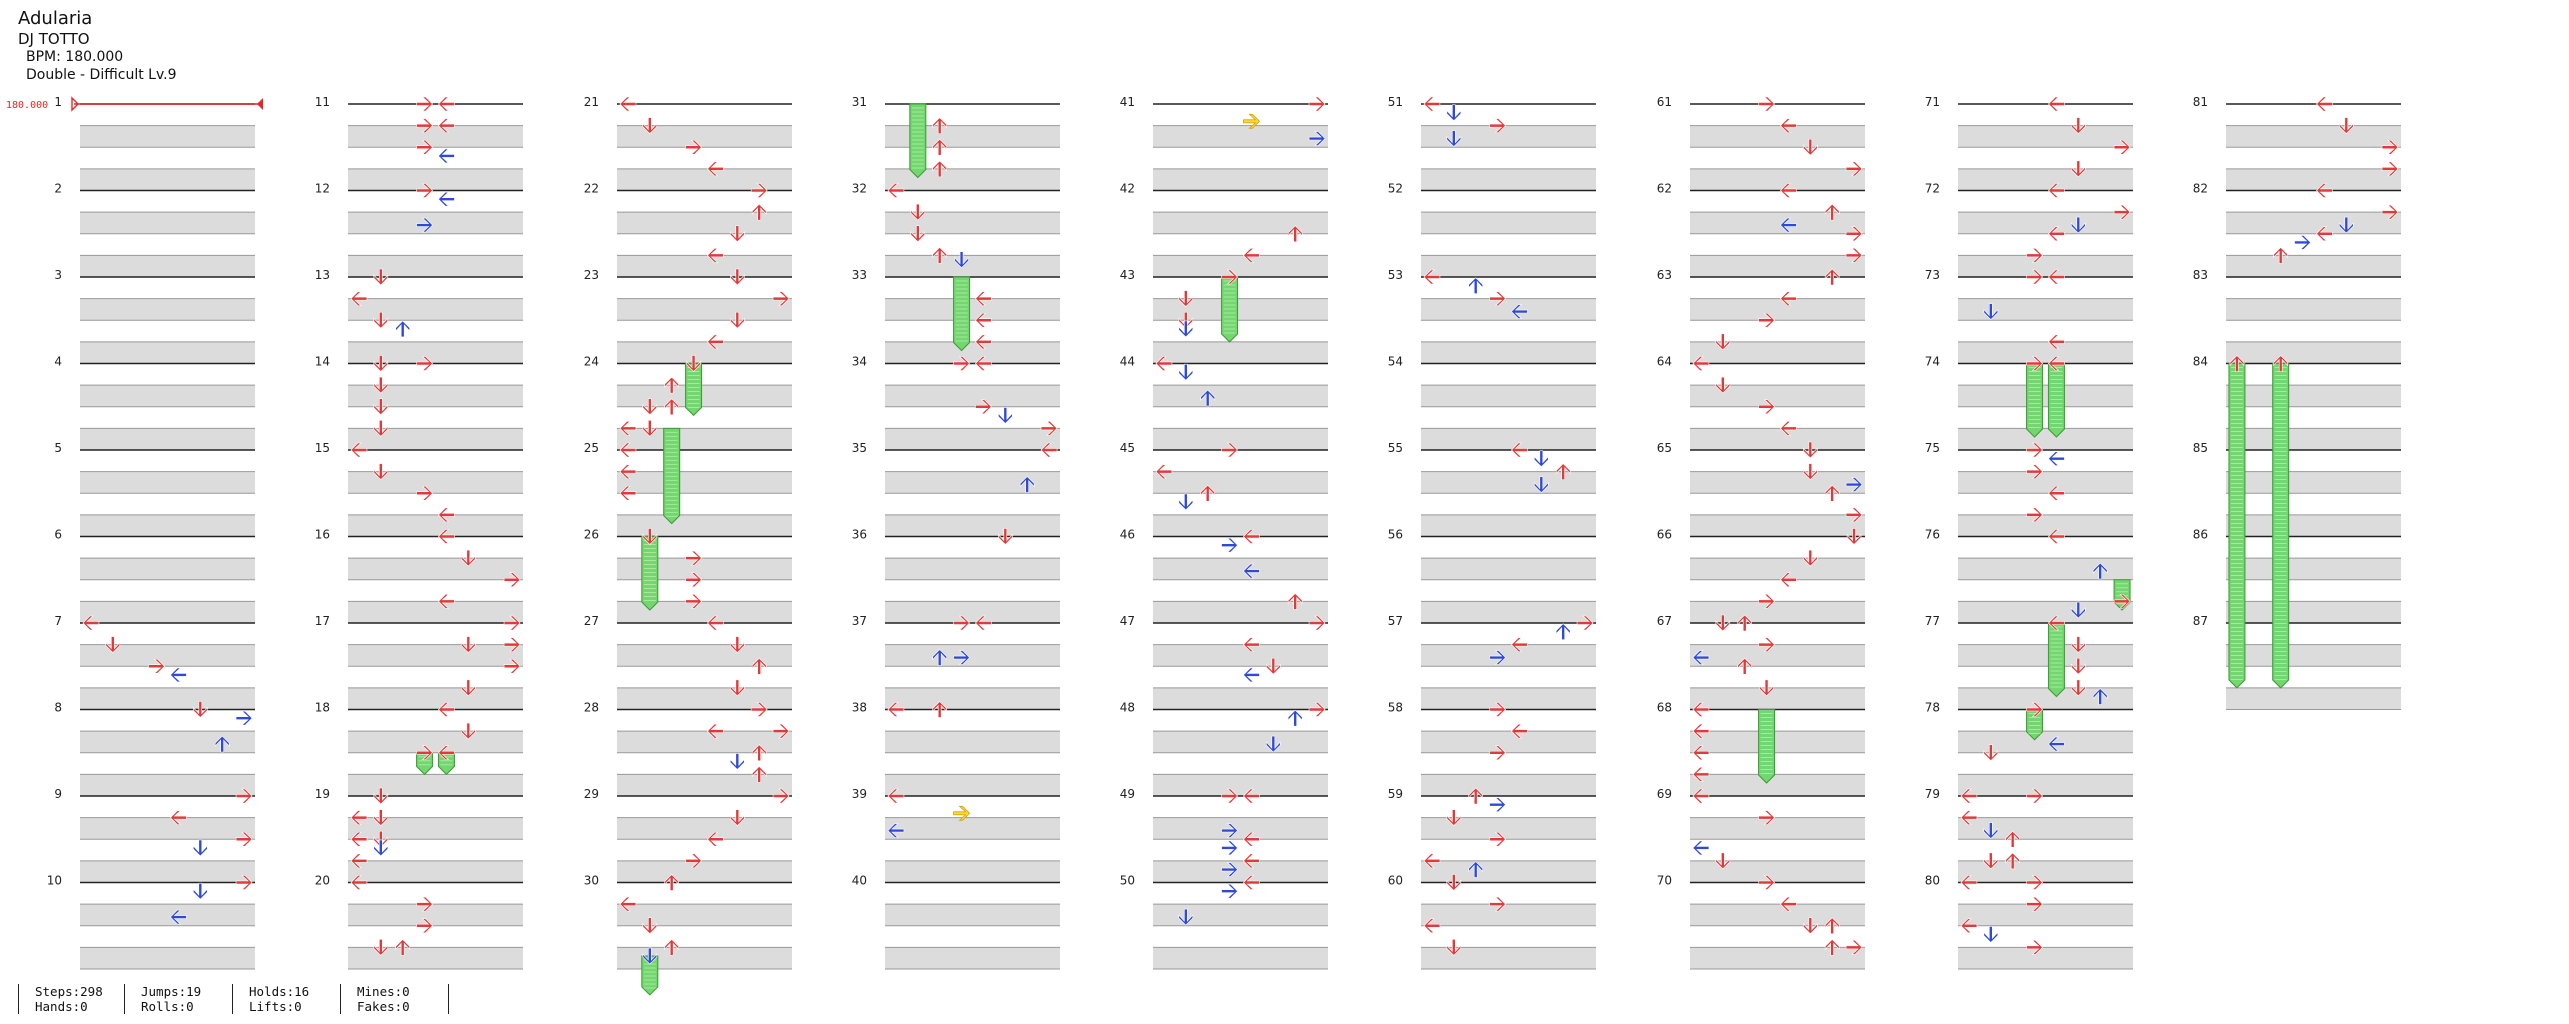 The image size is (2569, 1024). What do you see at coordinates (1664, 535) in the screenshot?
I see `measure-number: 66` at bounding box center [1664, 535].